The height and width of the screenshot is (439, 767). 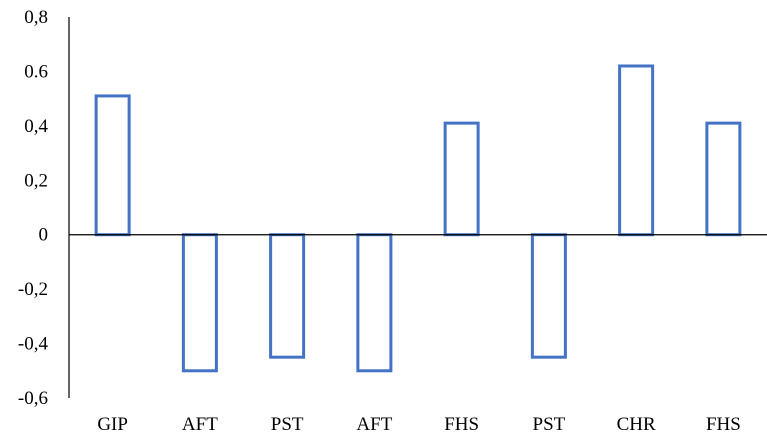 I want to click on y-tick-label: 0,2, so click(x=36, y=180).